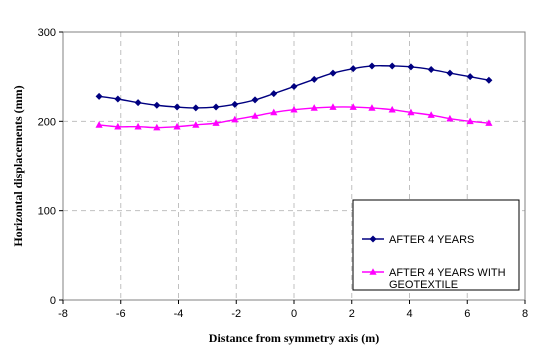  What do you see at coordinates (236, 314) in the screenshot?
I see `x-tick-label: -2` at bounding box center [236, 314].